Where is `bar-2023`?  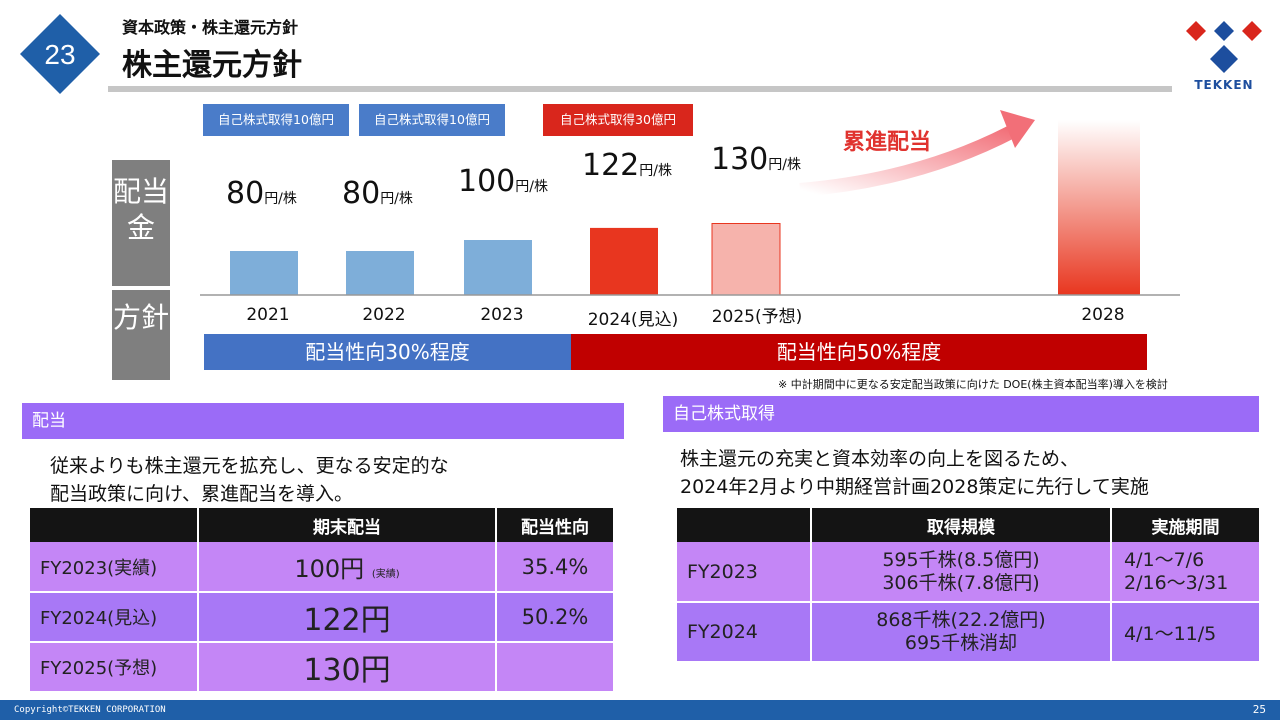
bar-2023 is located at coordinates (498, 267).